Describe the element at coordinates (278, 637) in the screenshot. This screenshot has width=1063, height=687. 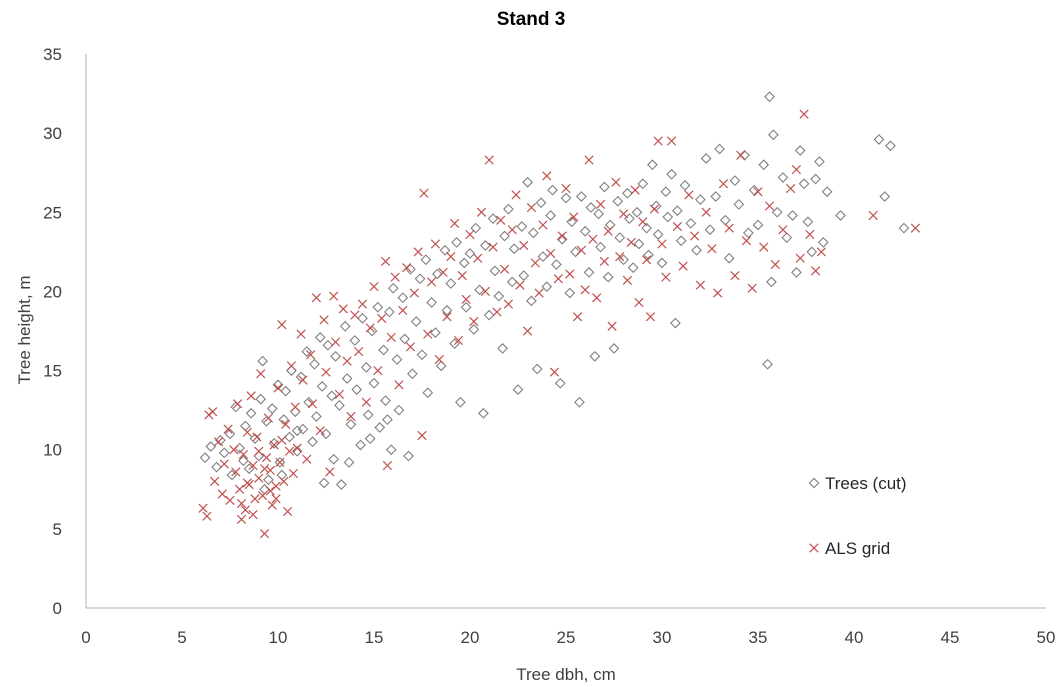
I see `x-tick-label: 10` at that location.